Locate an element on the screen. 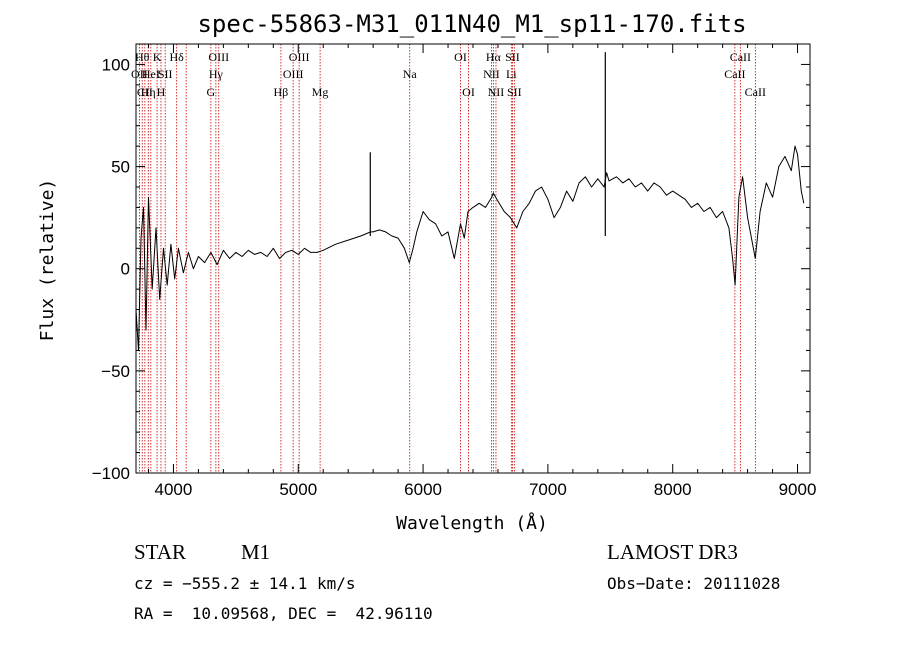 Image resolution: width=900 pixels, height=649 pixels. line-label-19: OI is located at coordinates (468, 92).